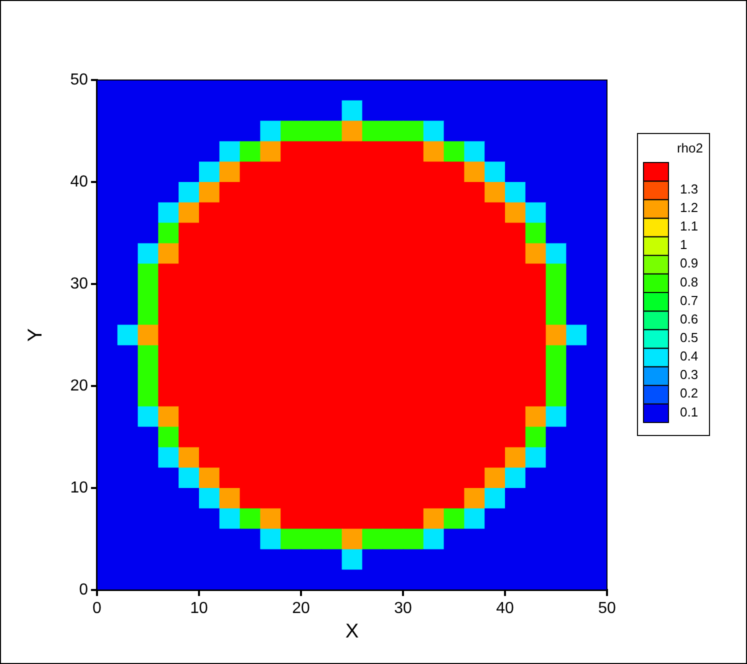 This screenshot has width=747, height=664. What do you see at coordinates (689, 148) in the screenshot?
I see `color-bar-title: rho2` at bounding box center [689, 148].